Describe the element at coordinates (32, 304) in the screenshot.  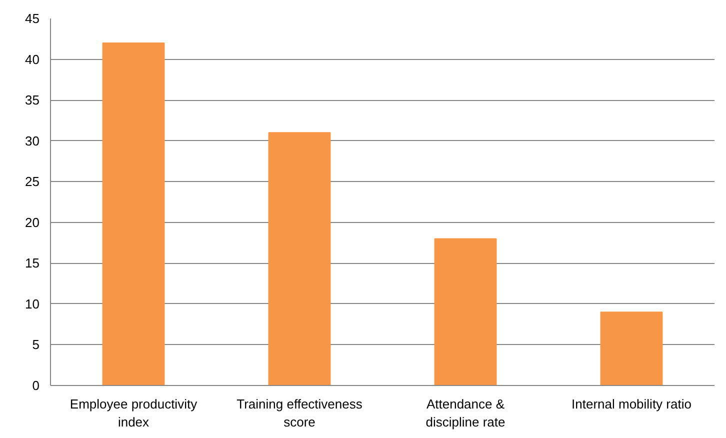
I see `y-tick-label: 10` at that location.